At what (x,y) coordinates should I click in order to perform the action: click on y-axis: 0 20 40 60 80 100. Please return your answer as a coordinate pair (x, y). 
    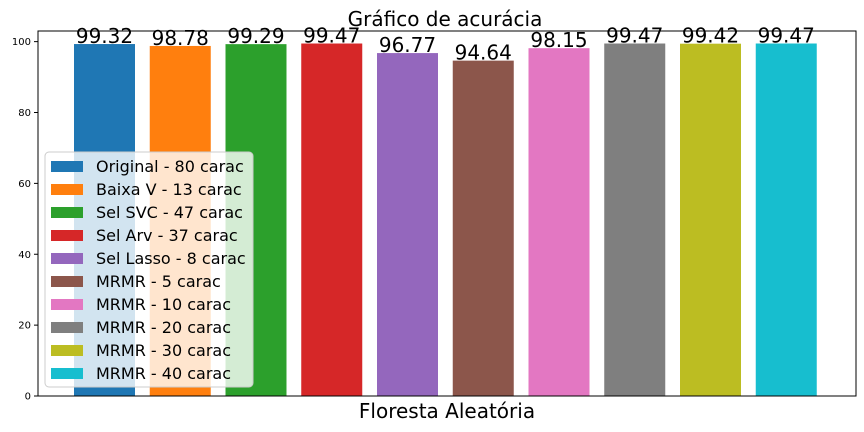
    Looking at the image, I should click on (25, 220).